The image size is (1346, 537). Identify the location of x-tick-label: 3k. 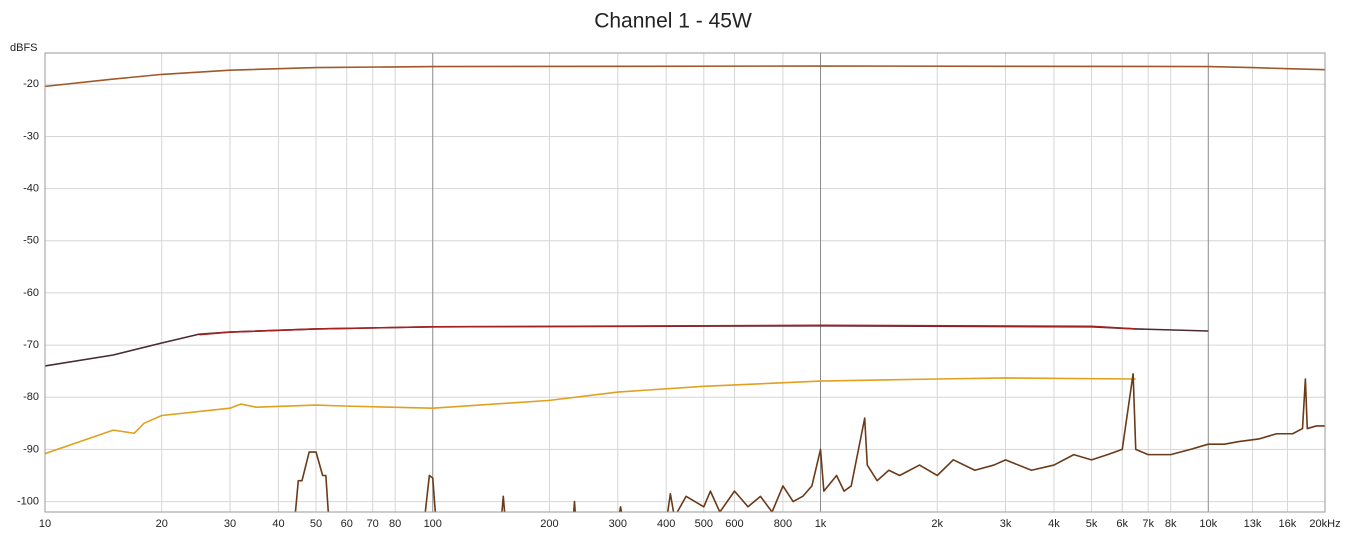
(1006, 524).